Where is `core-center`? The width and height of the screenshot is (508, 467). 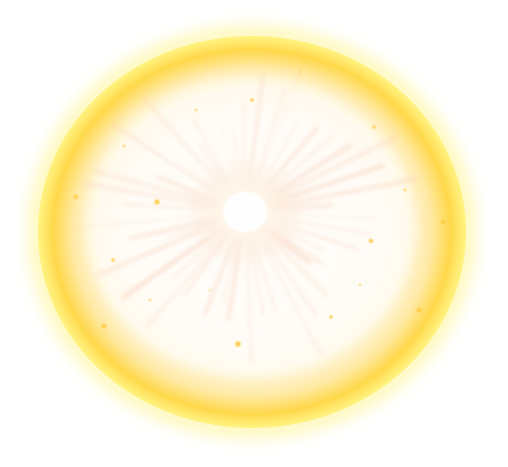
core-center is located at coordinates (245, 212).